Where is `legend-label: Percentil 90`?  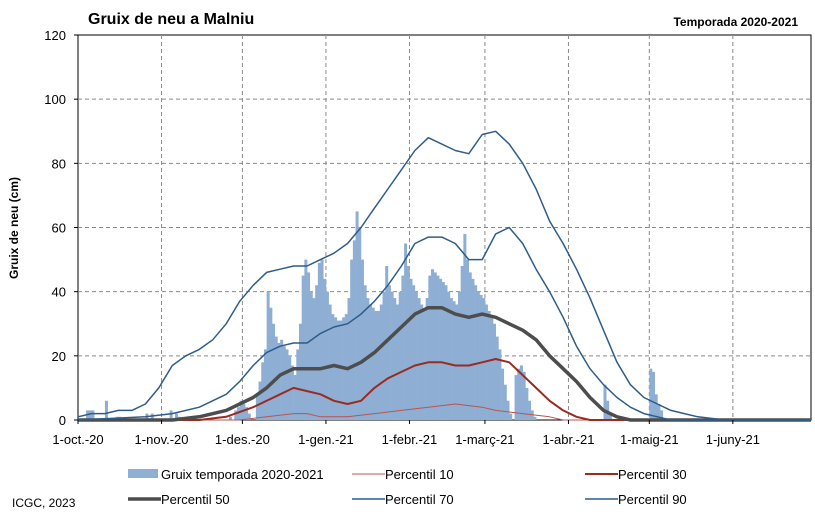
legend-label: Percentil 90 is located at coordinates (652, 499).